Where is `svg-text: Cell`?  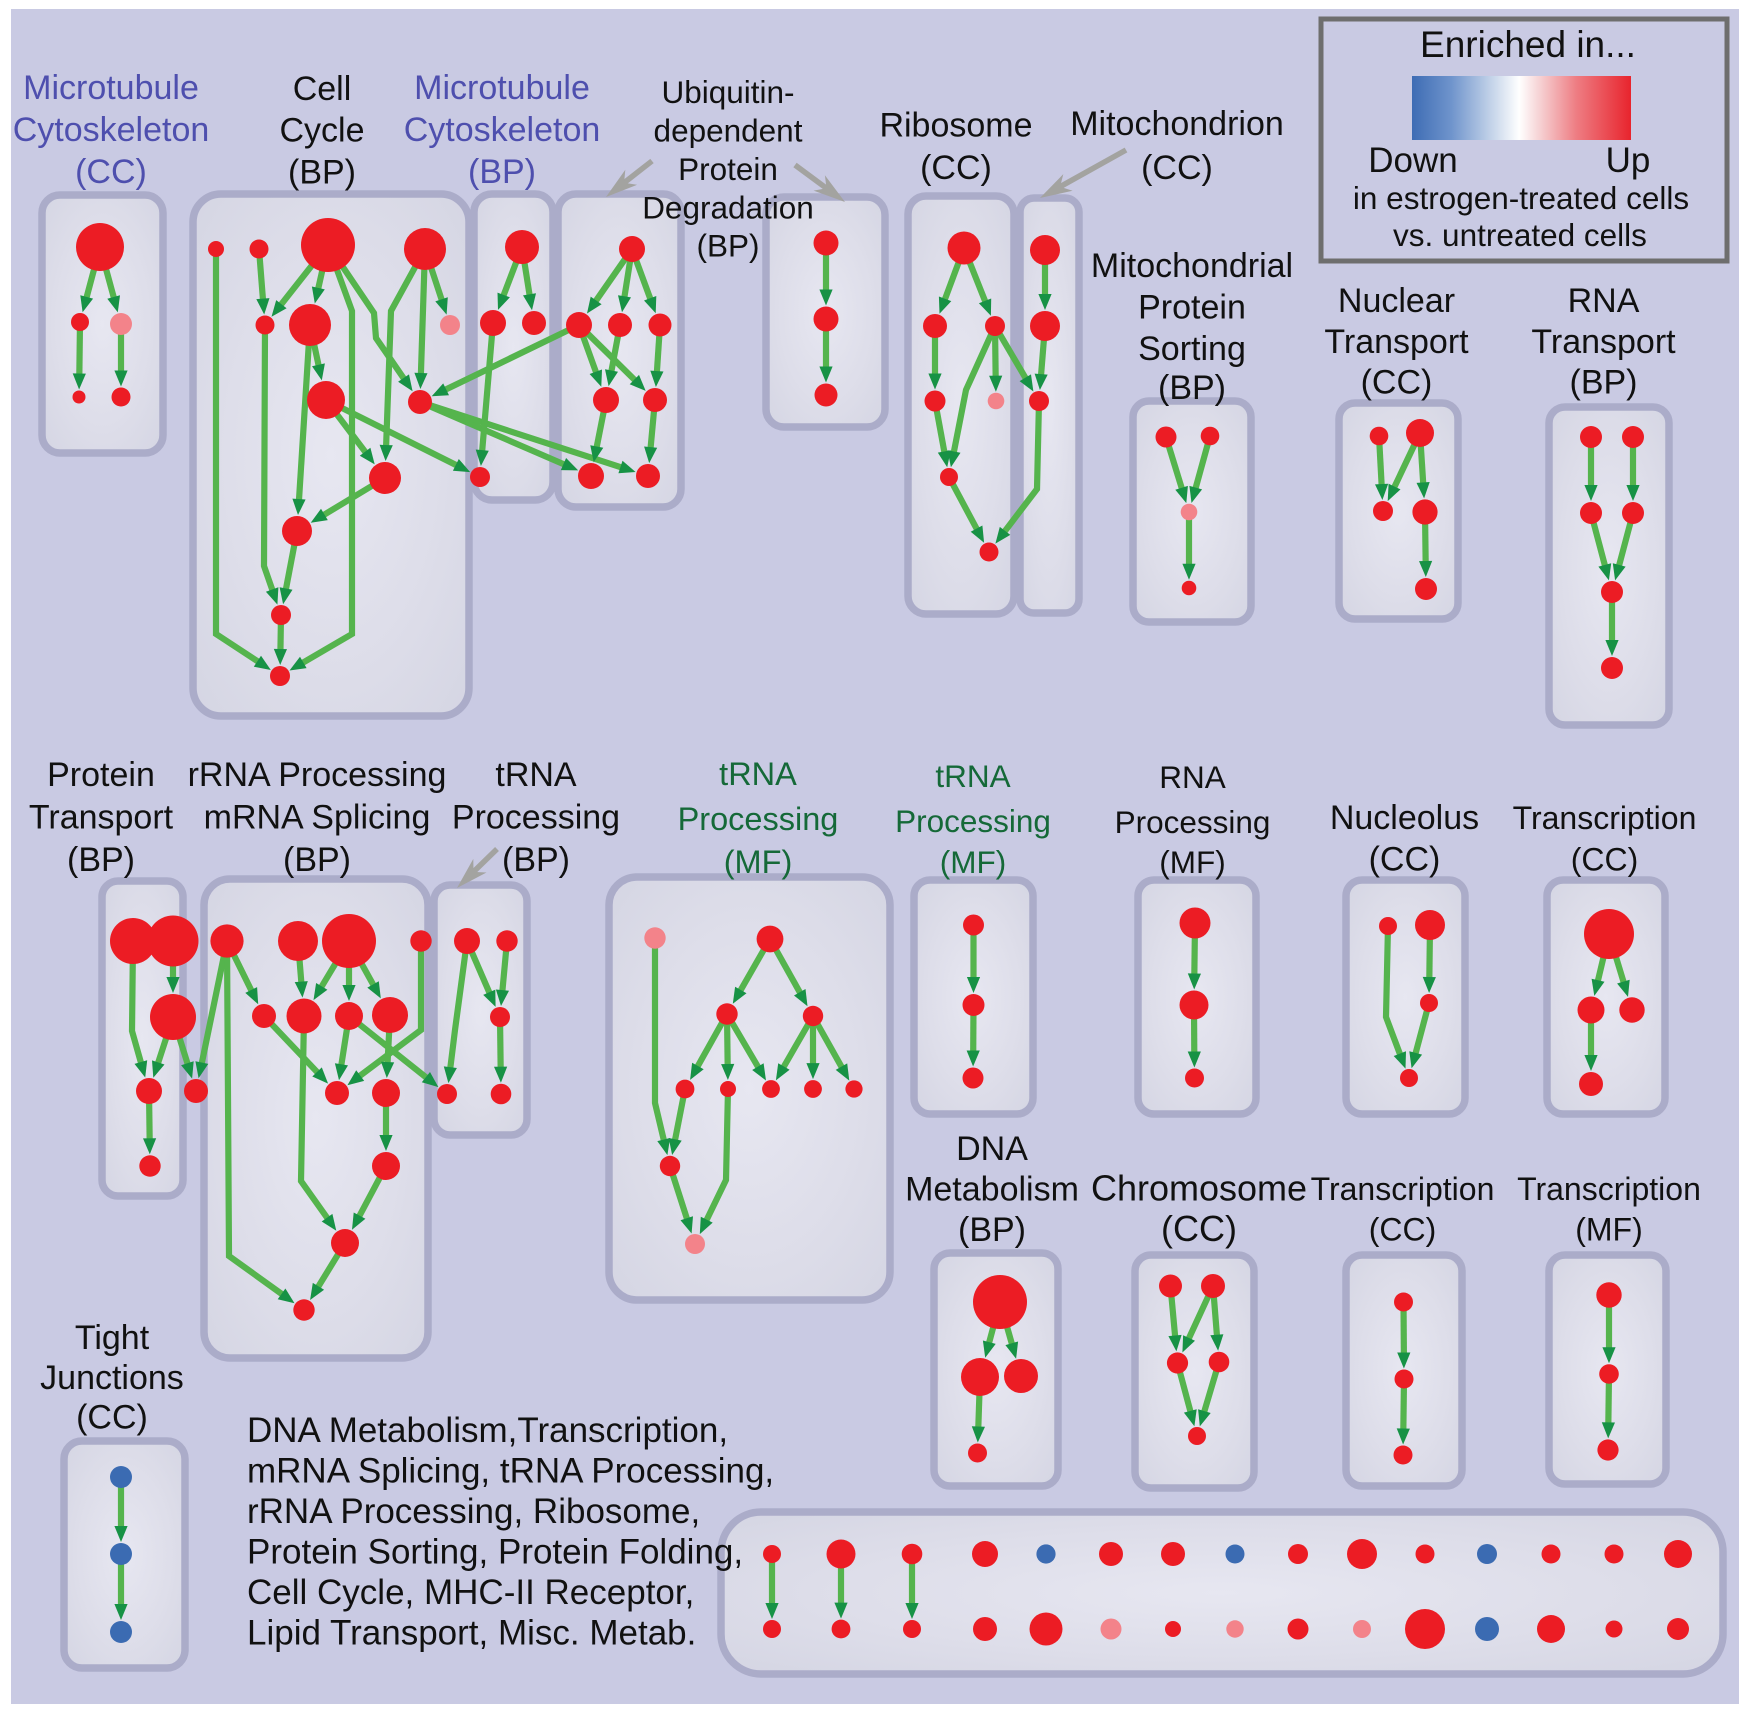
svg-text: Cell is located at coordinates (322, 89).